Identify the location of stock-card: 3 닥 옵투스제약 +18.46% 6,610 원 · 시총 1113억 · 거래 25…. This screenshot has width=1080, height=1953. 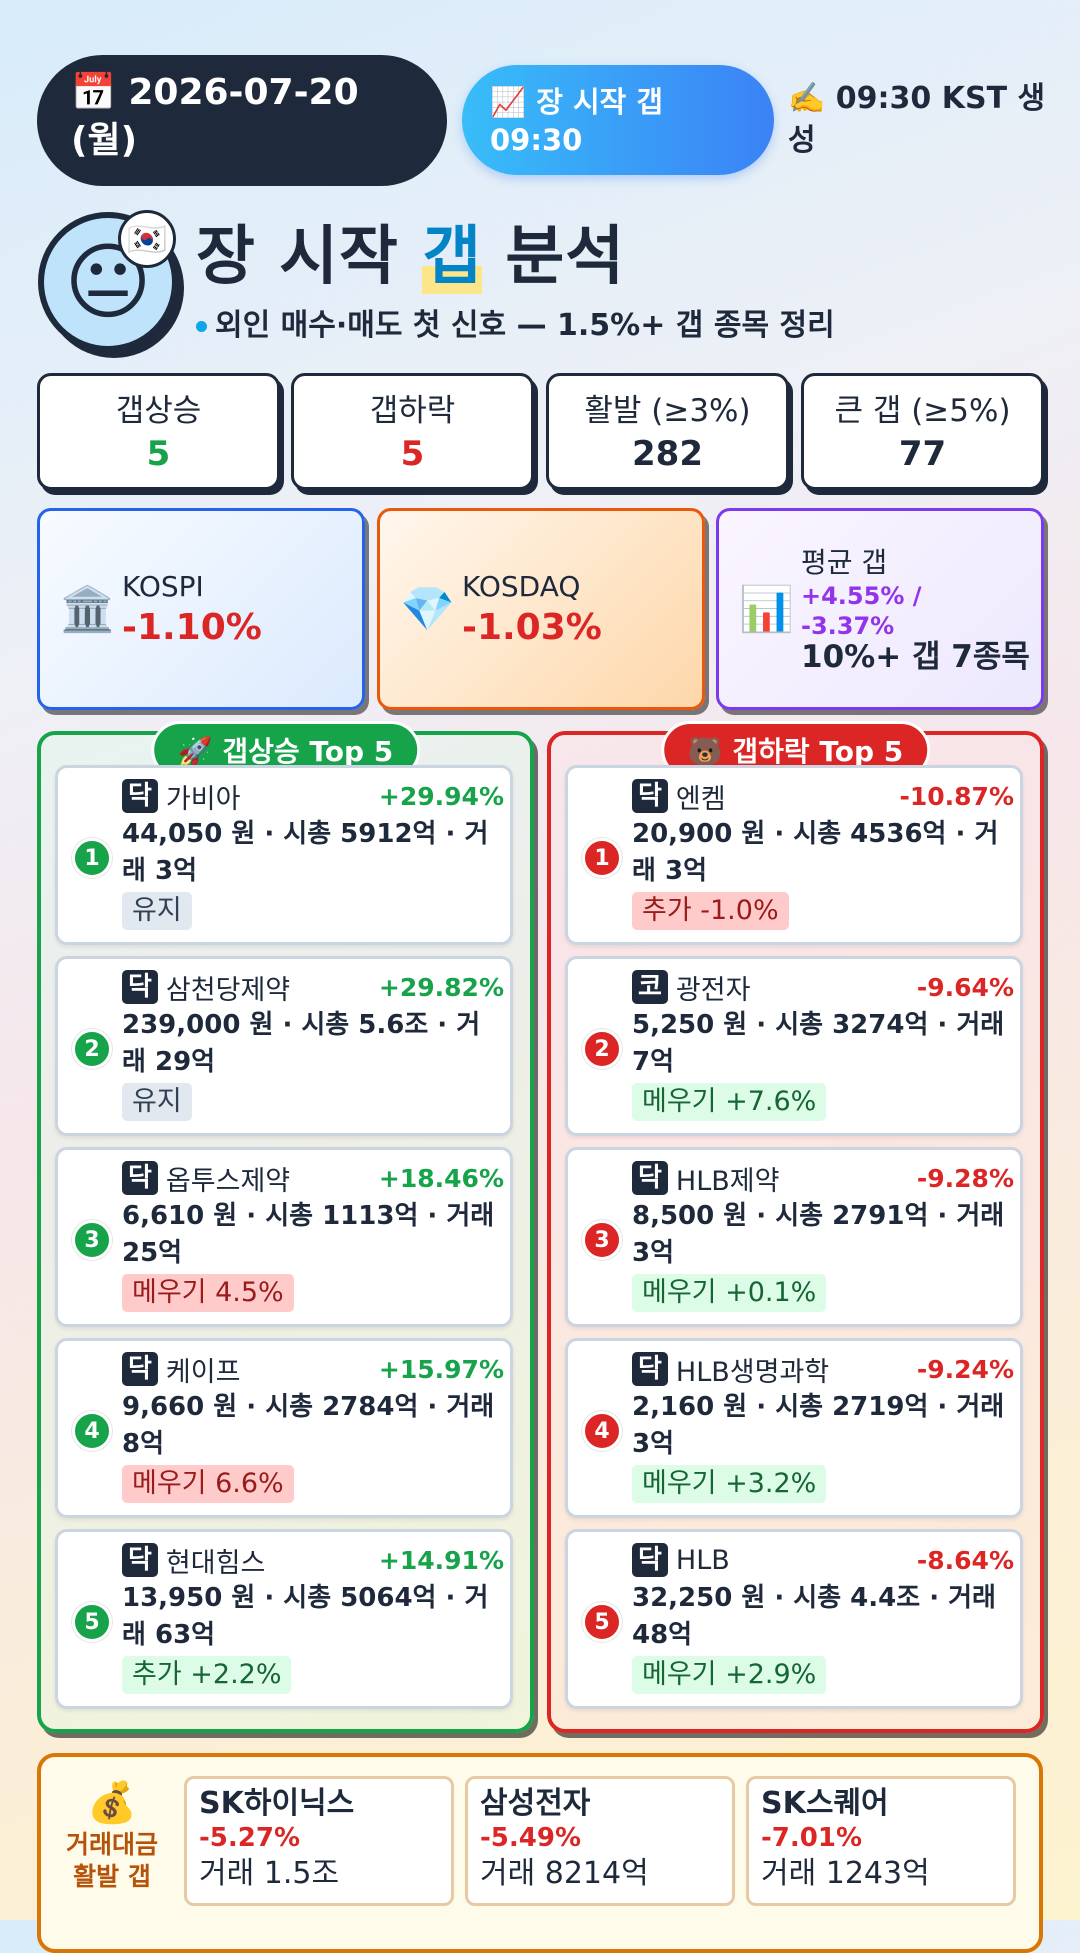
(284, 1237).